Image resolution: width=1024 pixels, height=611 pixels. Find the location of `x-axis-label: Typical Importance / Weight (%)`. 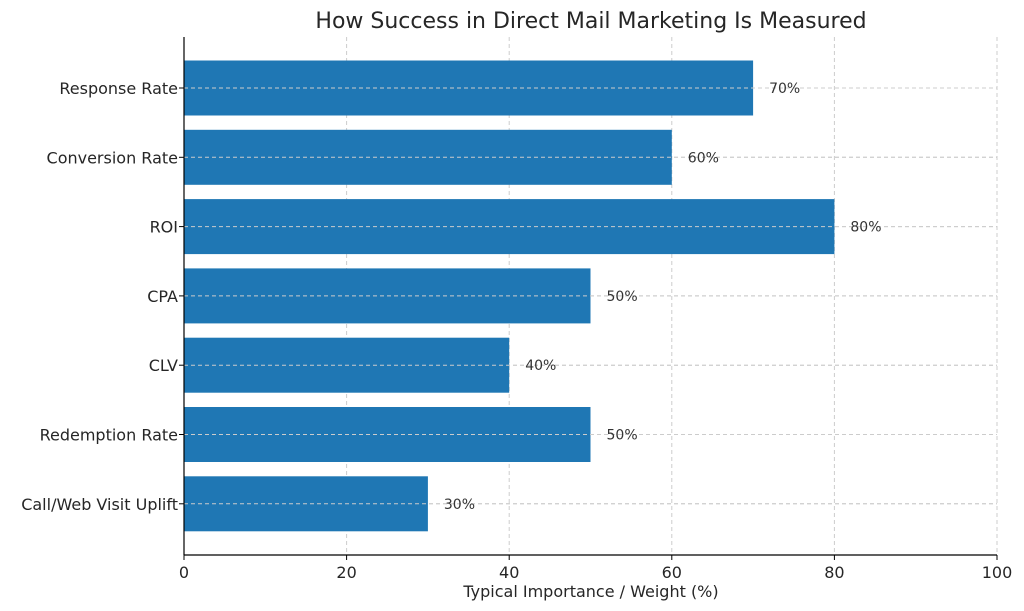

x-axis-label: Typical Importance / Weight (%) is located at coordinates (590, 591).